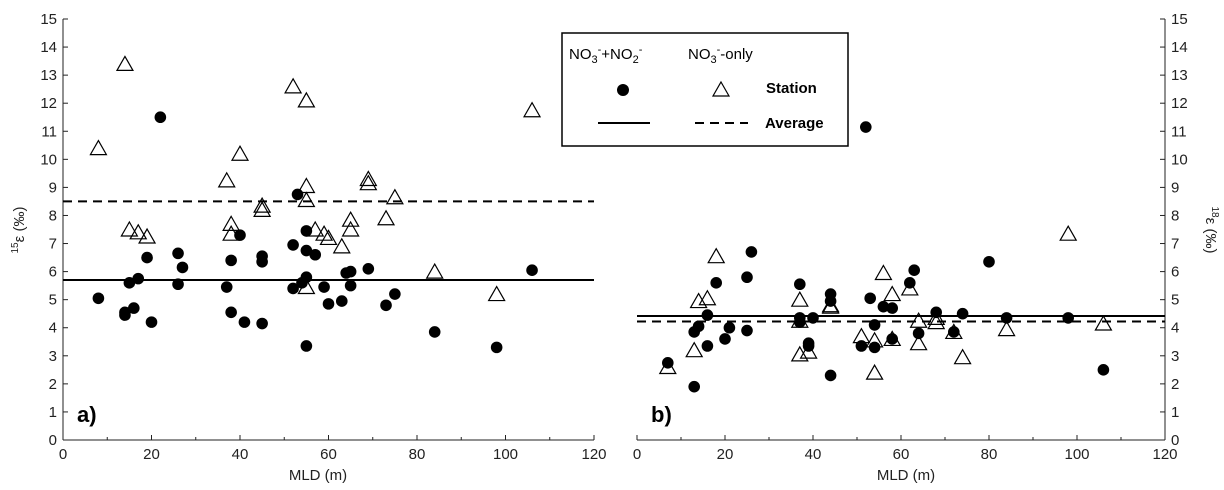  What do you see at coordinates (1179, 19) in the screenshot?
I see `y-tick-label: 15` at bounding box center [1179, 19].